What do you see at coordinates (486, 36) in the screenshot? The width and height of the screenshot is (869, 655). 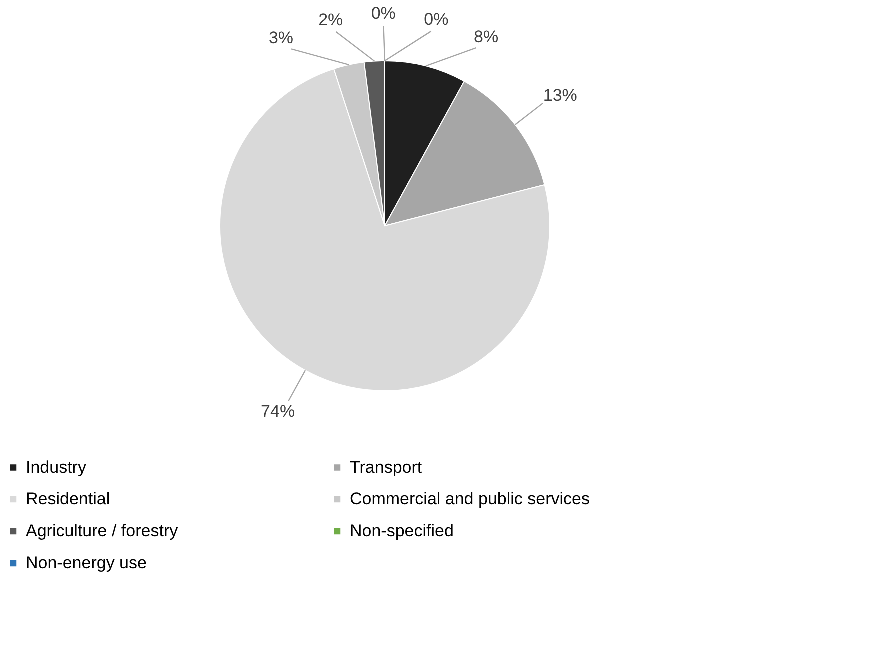 I see `data-label: 8%` at bounding box center [486, 36].